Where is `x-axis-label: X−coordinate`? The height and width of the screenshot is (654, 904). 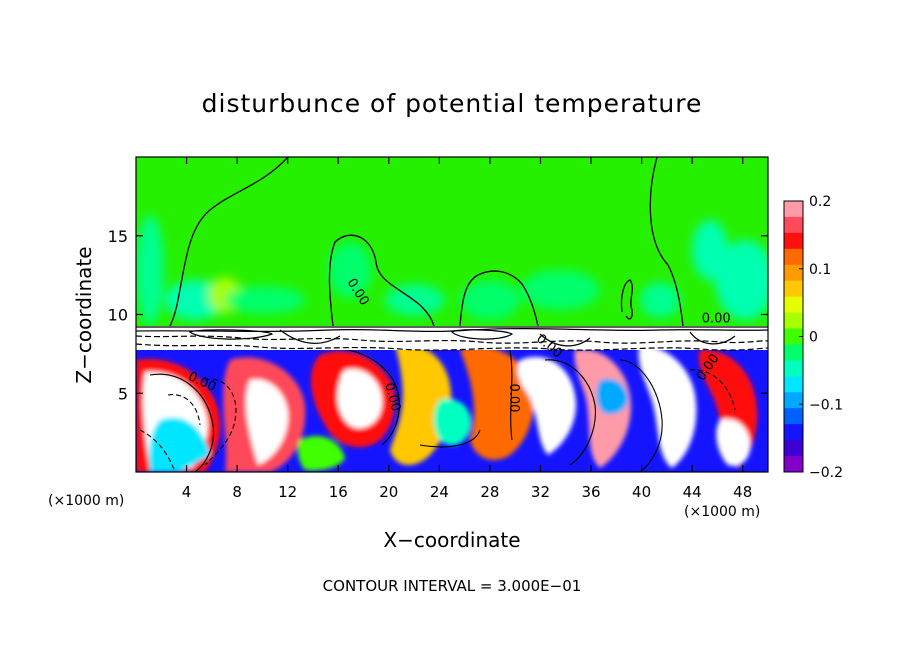 x-axis-label: X−coordinate is located at coordinates (451, 540).